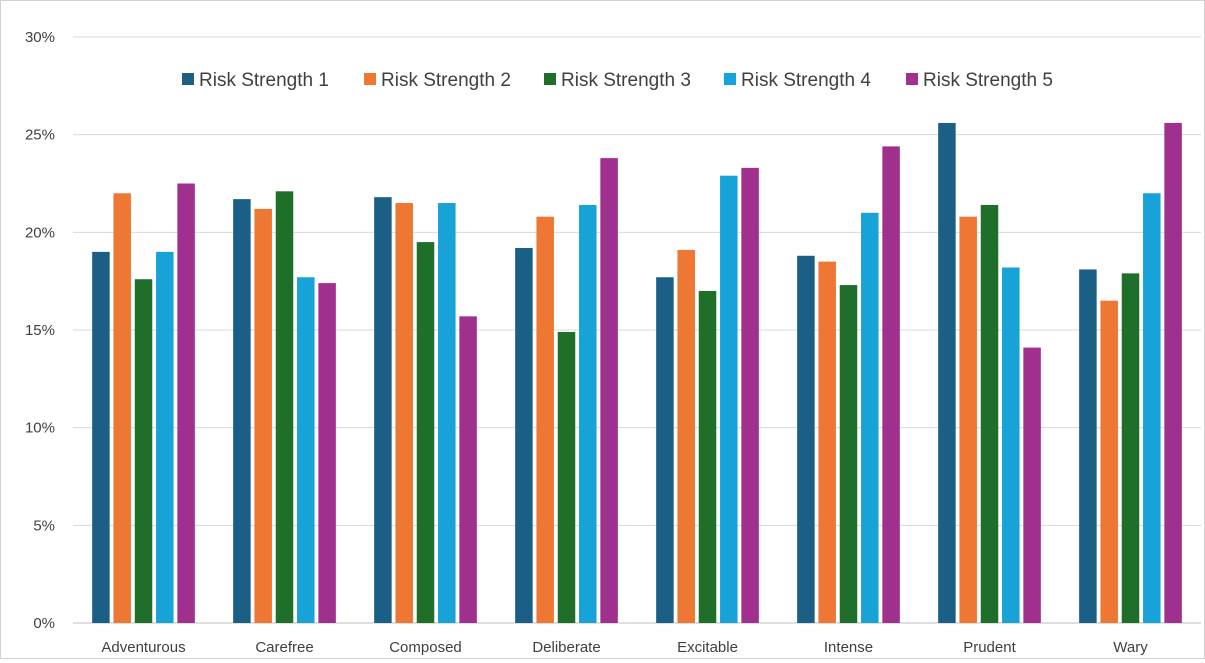  Describe the element at coordinates (44, 623) in the screenshot. I see `y-tick-label: 0%` at that location.